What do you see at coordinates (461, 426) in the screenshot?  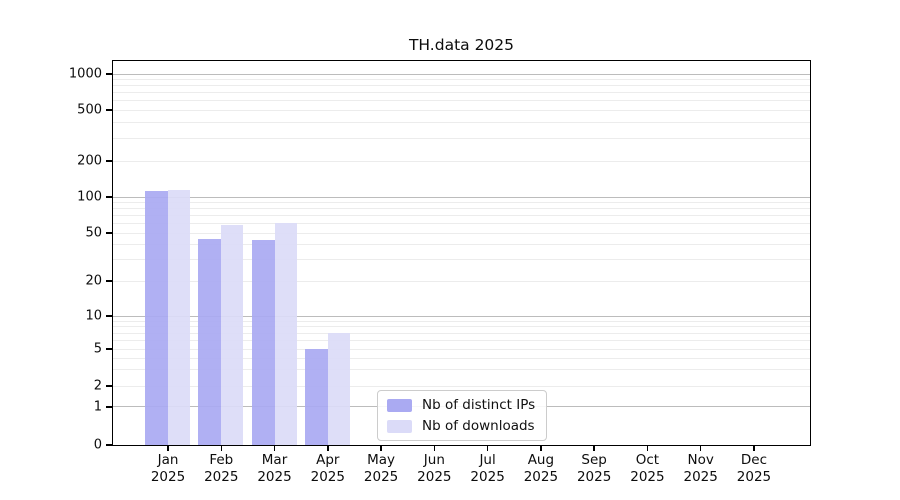 I see `legend-item-downloads: Nb of downloads` at bounding box center [461, 426].